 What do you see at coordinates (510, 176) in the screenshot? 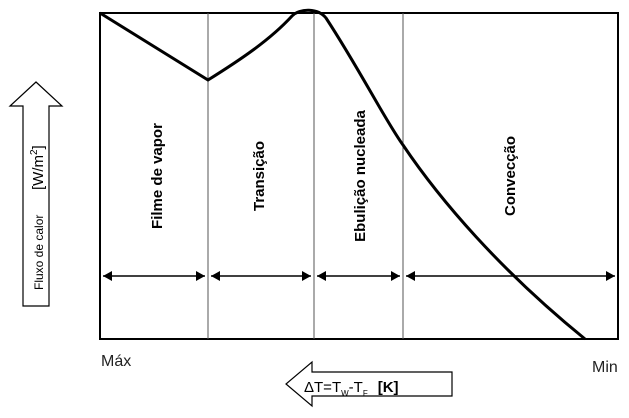
I see `region-label-convection: Convecção` at bounding box center [510, 176].